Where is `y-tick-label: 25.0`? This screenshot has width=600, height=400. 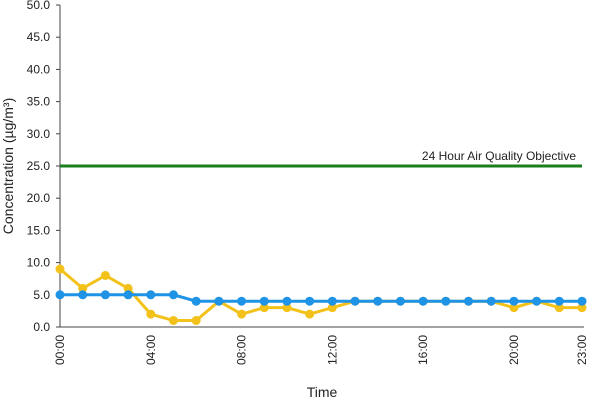
y-tick-label: 25.0 is located at coordinates (39, 166).